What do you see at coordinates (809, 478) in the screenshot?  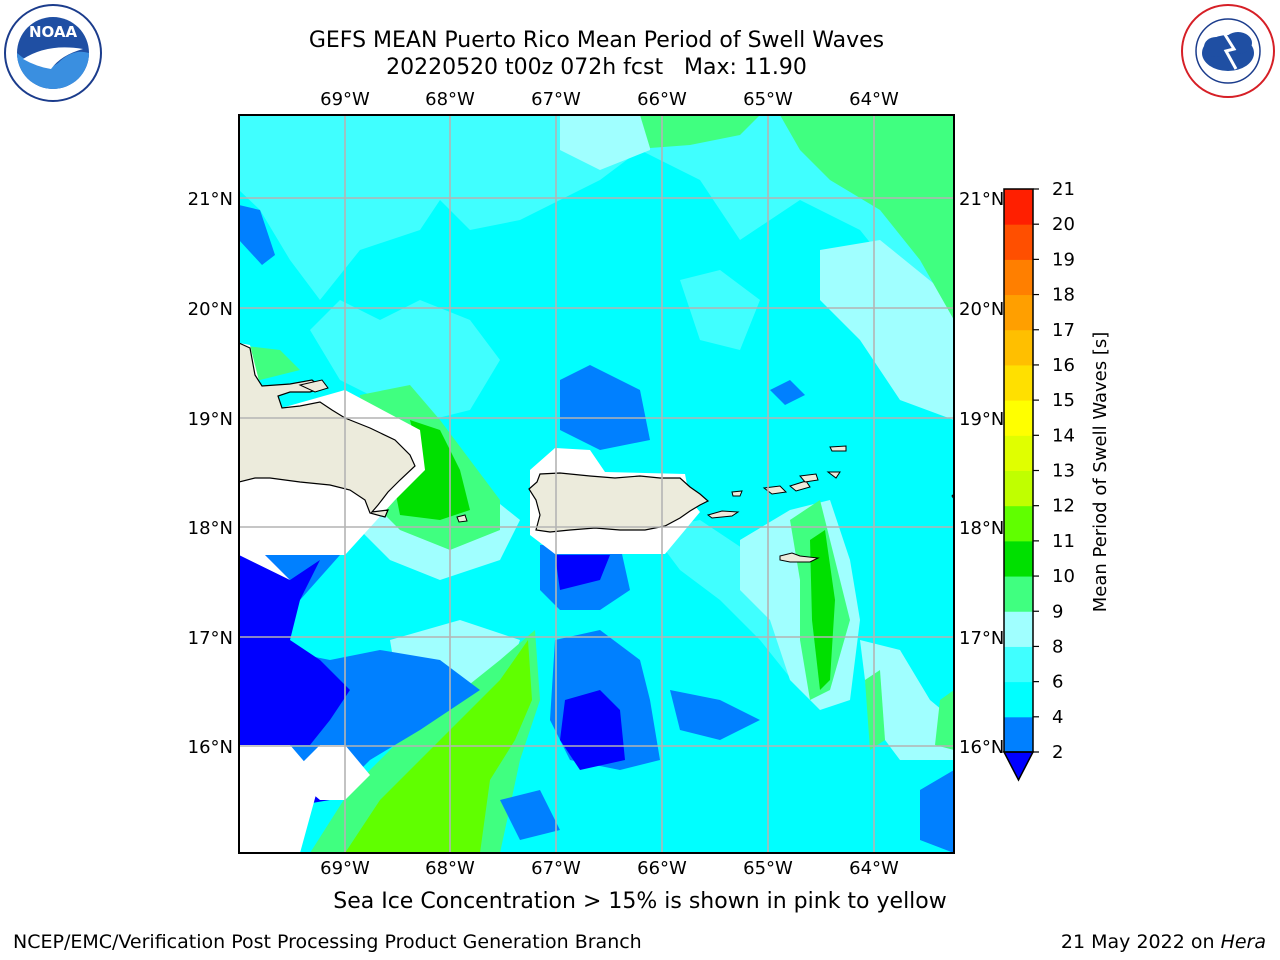 I see `land-tortola` at bounding box center [809, 478].